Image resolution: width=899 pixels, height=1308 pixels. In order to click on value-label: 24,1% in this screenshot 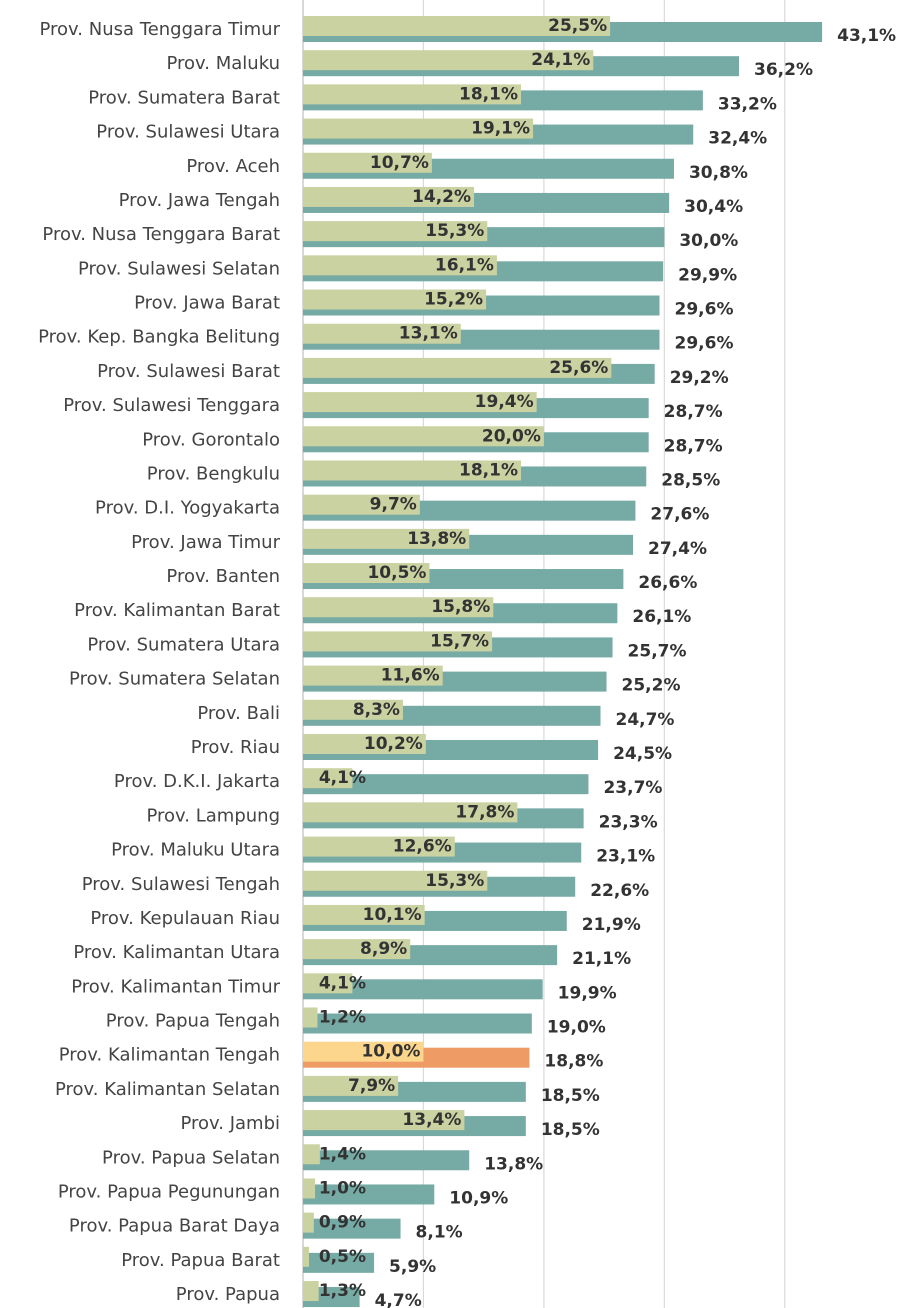, I will do `click(560, 60)`.